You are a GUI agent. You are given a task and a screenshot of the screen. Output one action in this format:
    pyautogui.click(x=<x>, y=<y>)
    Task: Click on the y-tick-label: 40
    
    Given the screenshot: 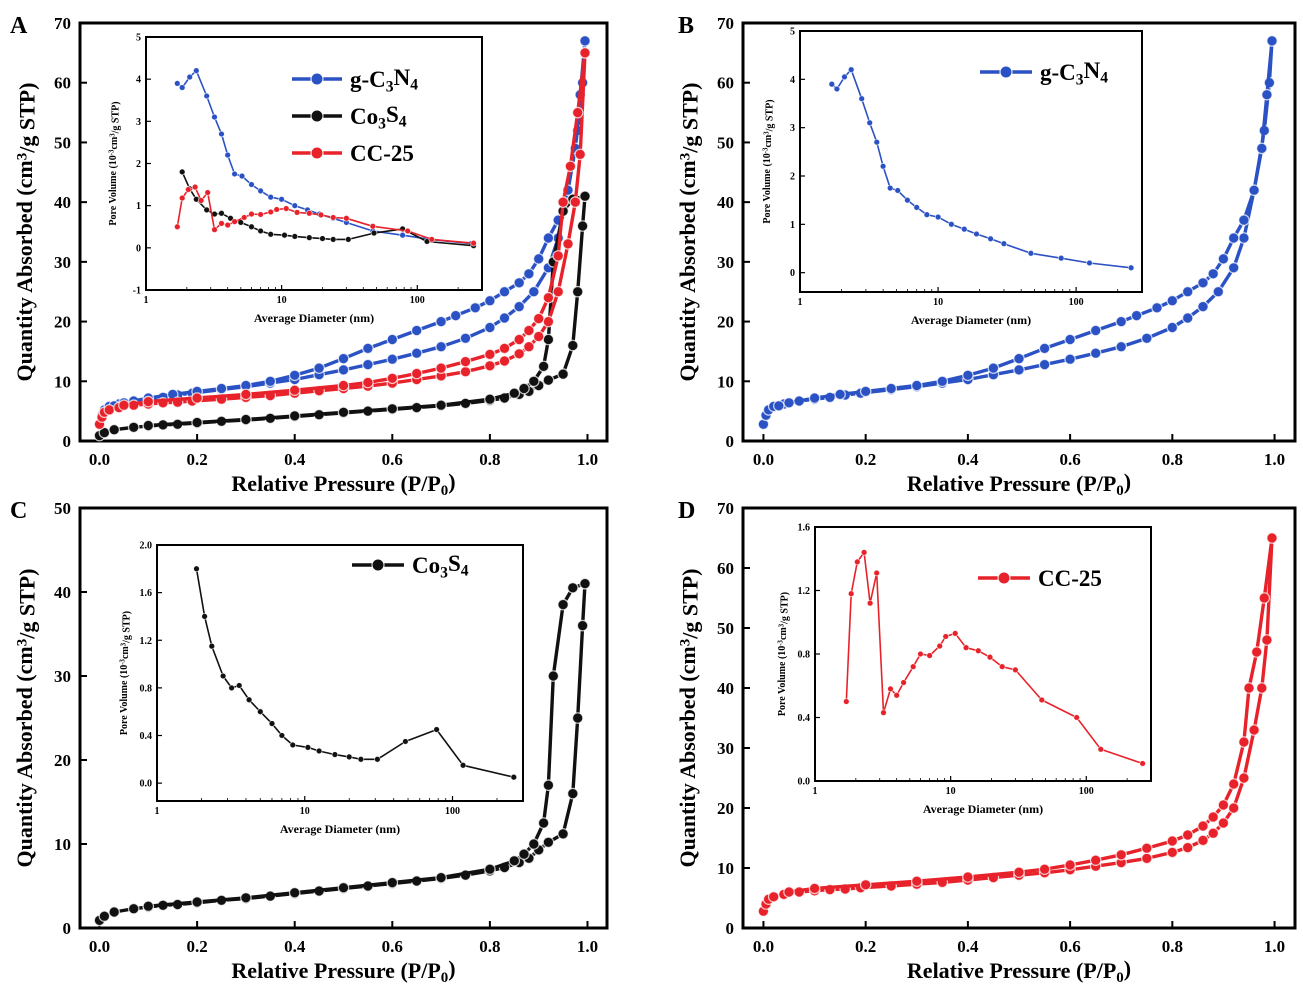 What is the action you would take?
    pyautogui.click(x=62, y=202)
    